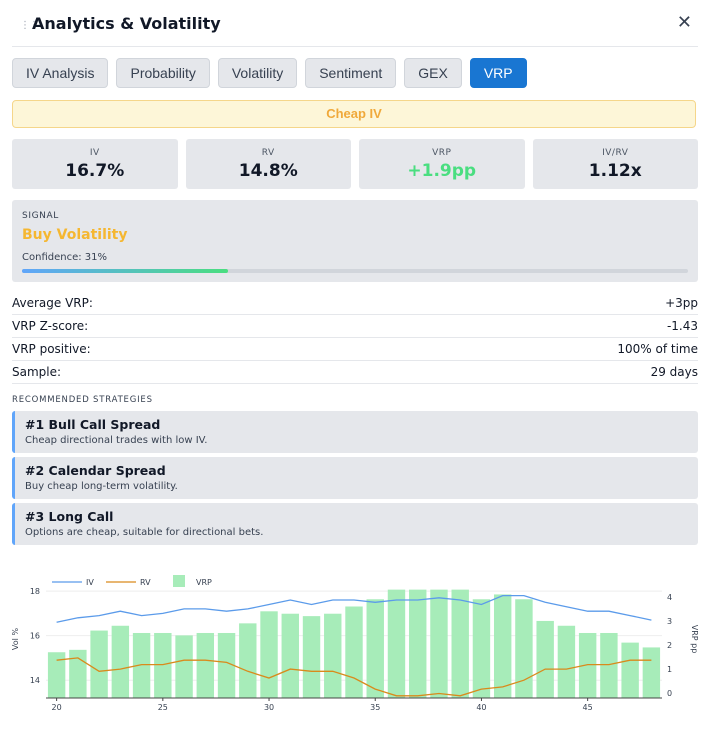  I want to click on y-right-tick-label: 0, so click(669, 693).